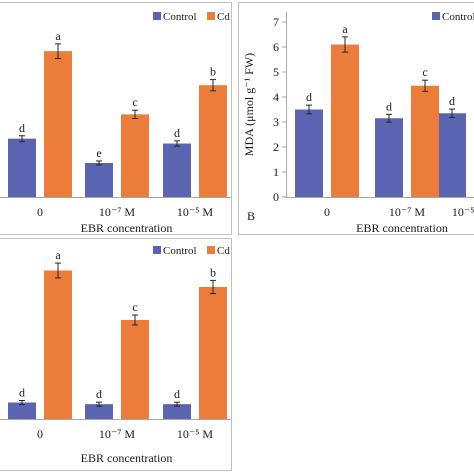 The height and width of the screenshot is (474, 474). What do you see at coordinates (463, 212) in the screenshot?
I see `panel-b-x-tick-label: 10⁻⁵ M` at bounding box center [463, 212].